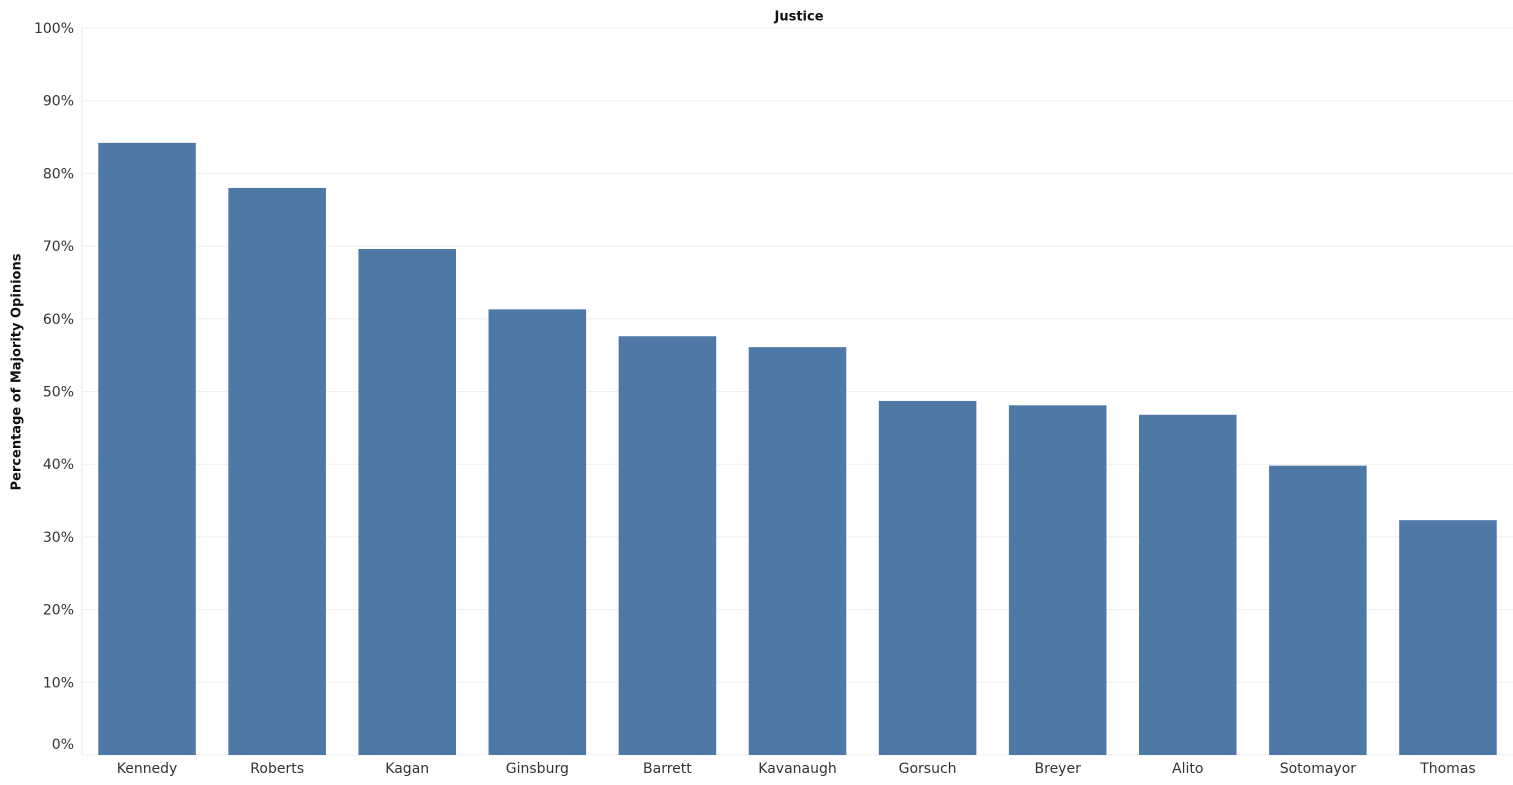 Image resolution: width=1513 pixels, height=785 pixels. I want to click on x-tick-label: Gorsuch, so click(928, 769).